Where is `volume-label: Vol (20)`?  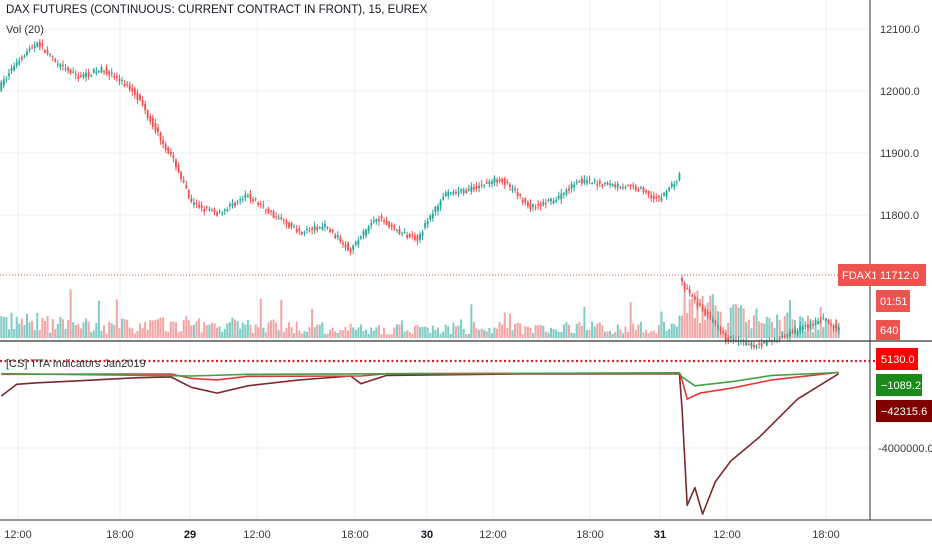
volume-label: Vol (20) is located at coordinates (25, 30).